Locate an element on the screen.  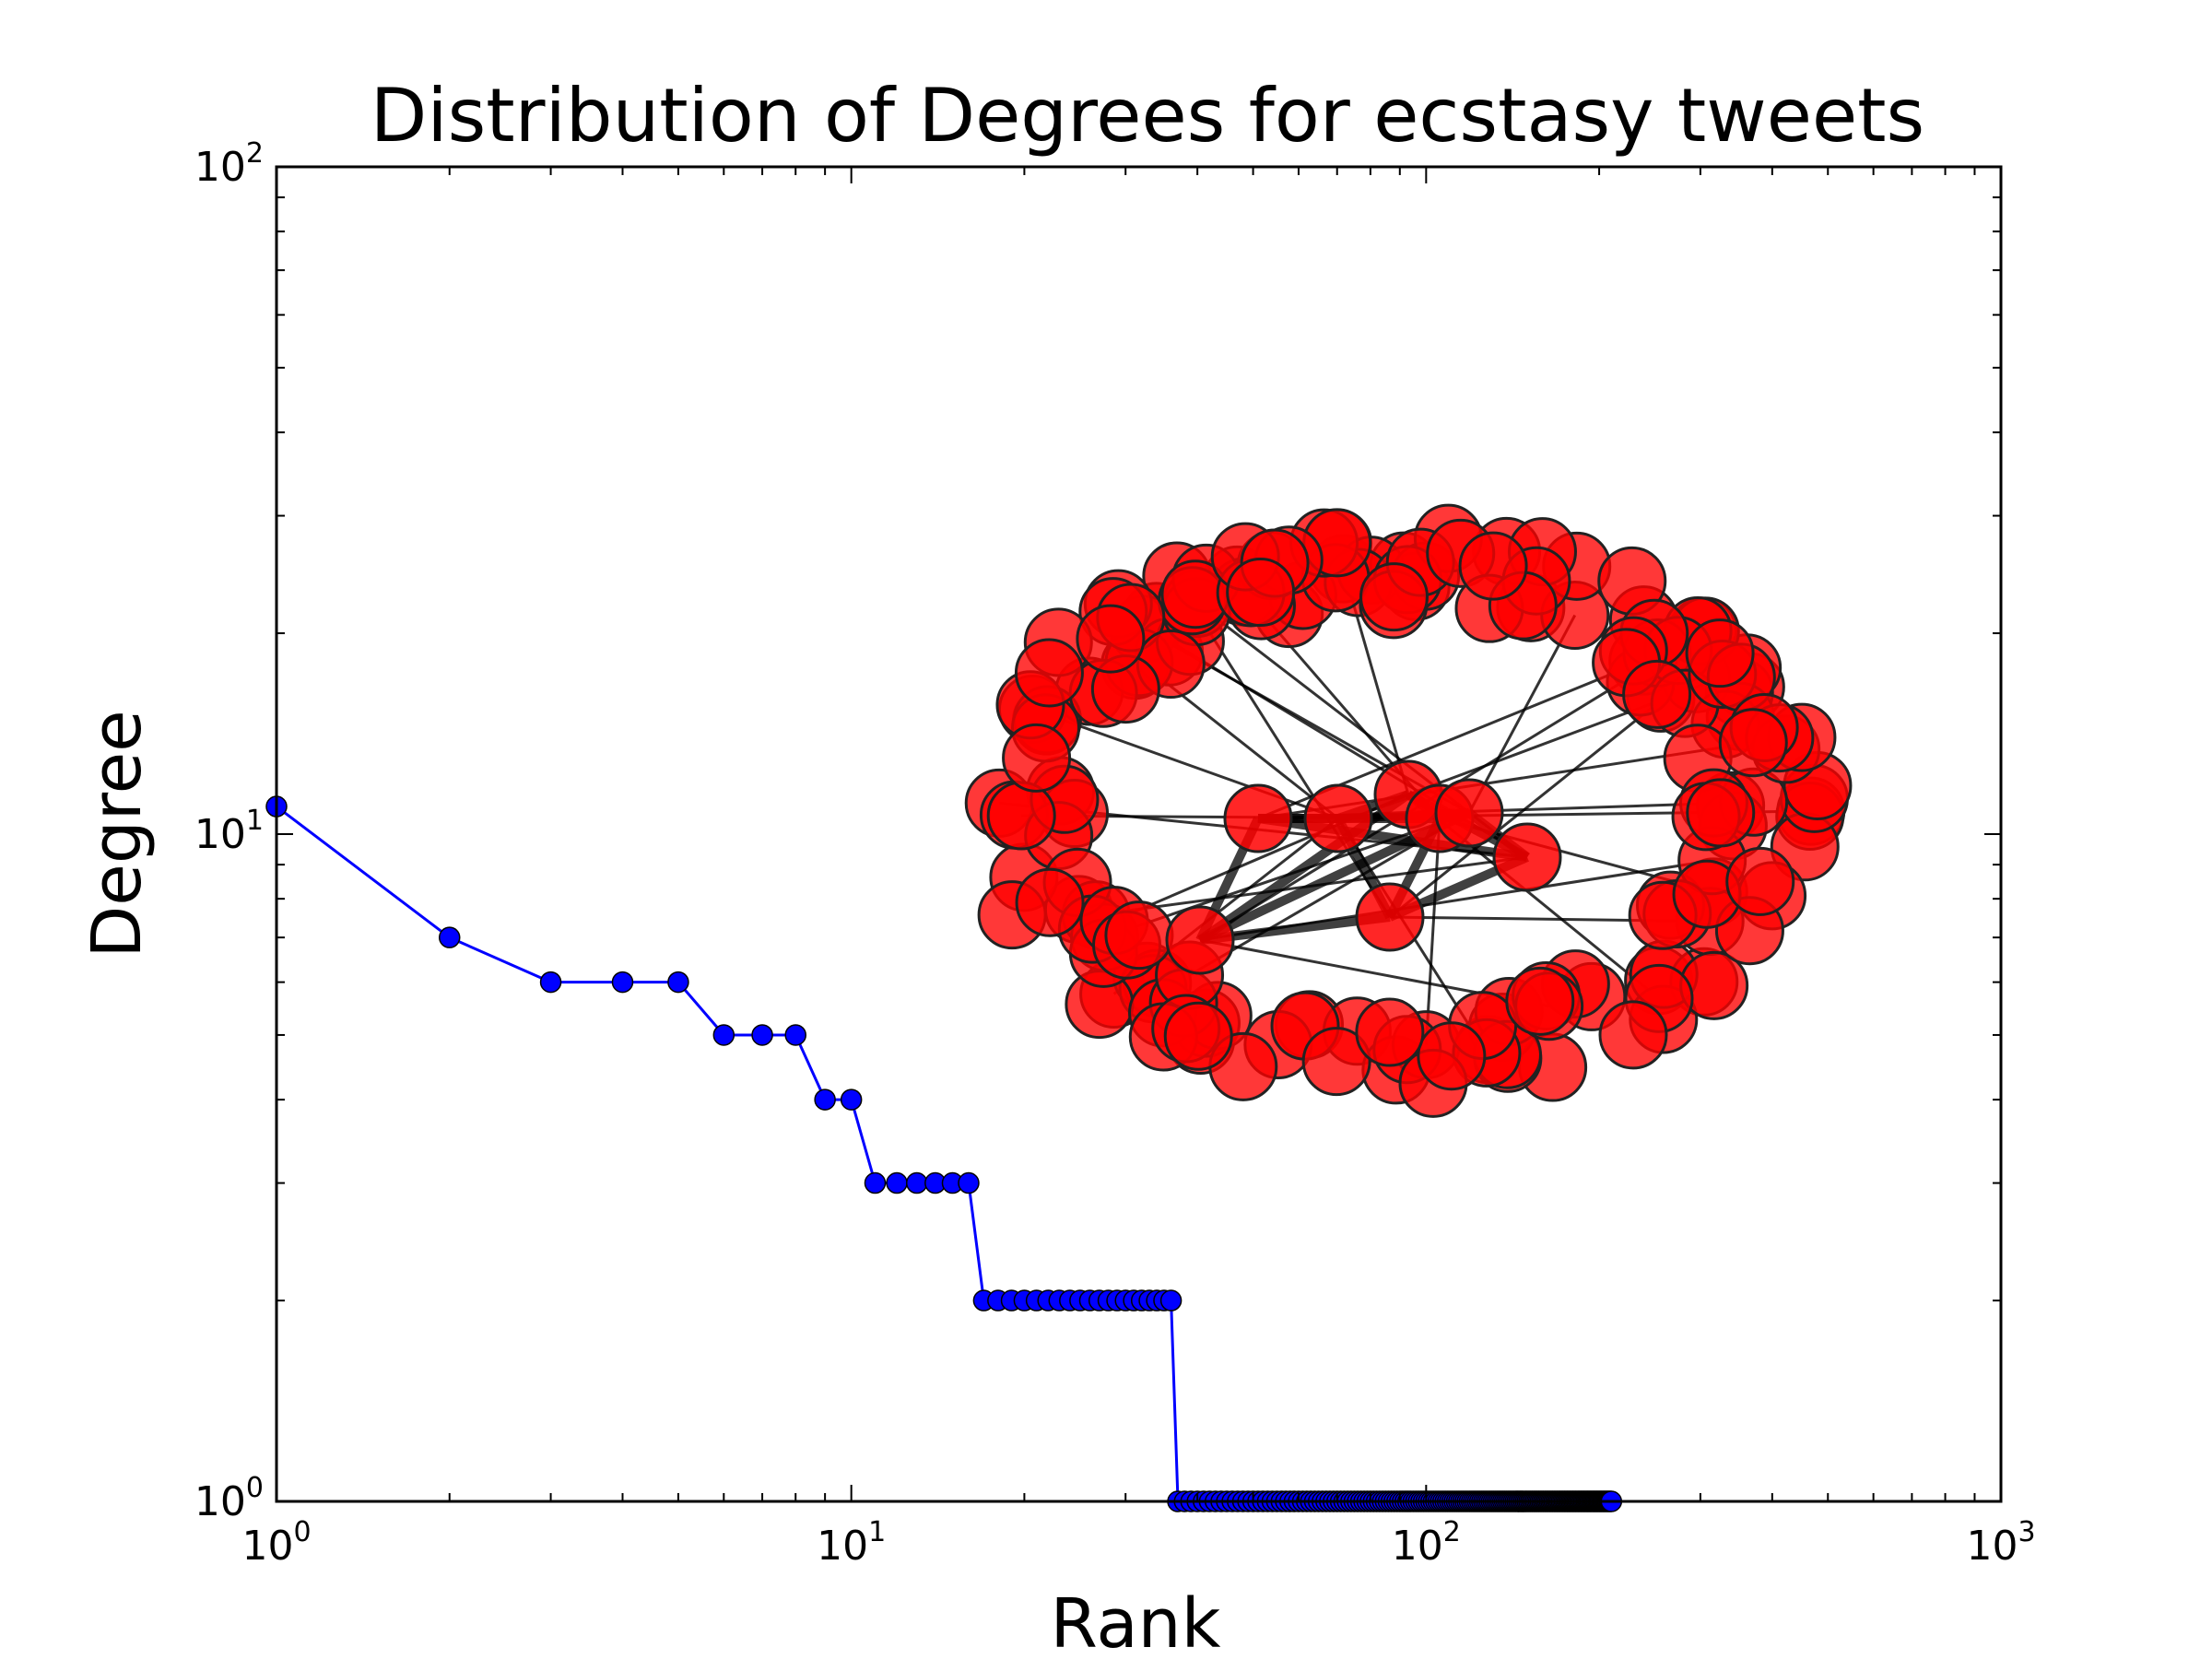
x-tick-label: 10⁰ is located at coordinates (276, 1543).